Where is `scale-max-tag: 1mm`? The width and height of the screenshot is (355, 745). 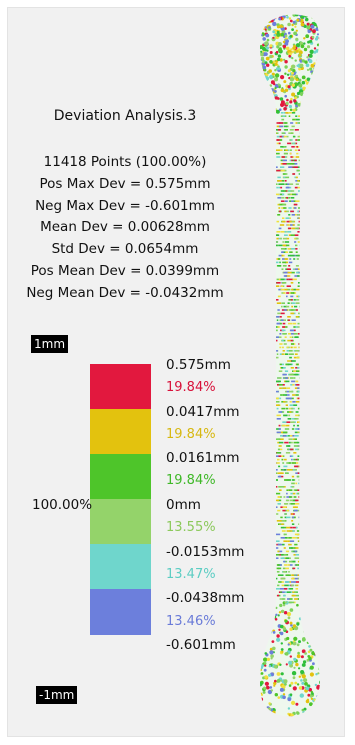 scale-max-tag: 1mm is located at coordinates (50, 344).